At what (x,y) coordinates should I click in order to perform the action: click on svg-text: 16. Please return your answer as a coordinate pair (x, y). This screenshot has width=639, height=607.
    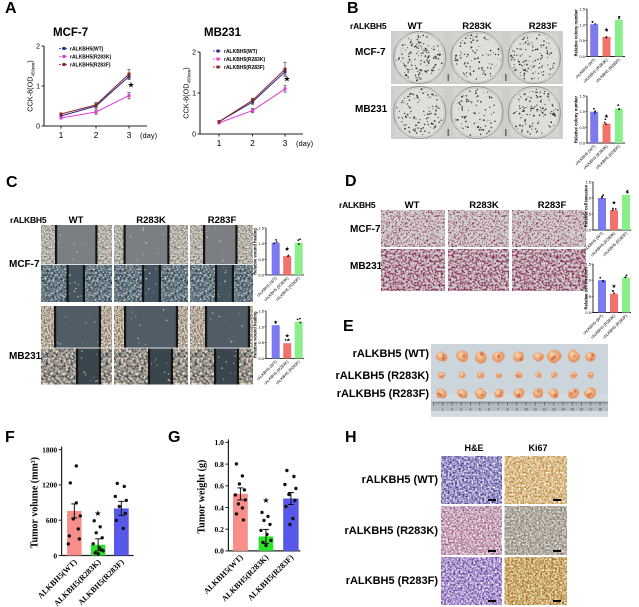
    Looking at the image, I should click on (582, 410).